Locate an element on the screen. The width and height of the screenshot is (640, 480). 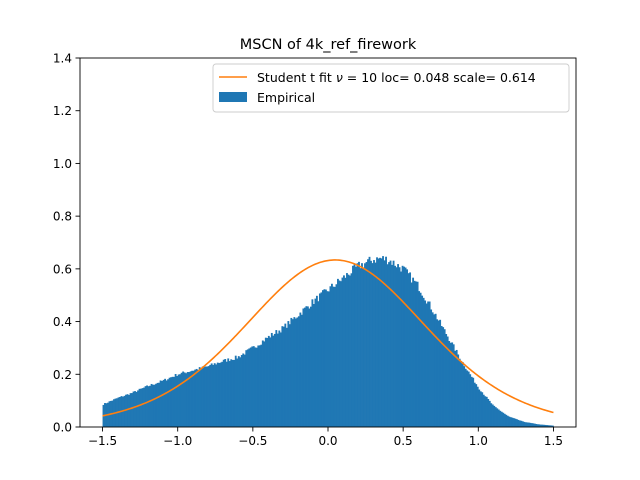
legend-fit-label-suffix: = 10 loc= 0.048 scale= 0.614 is located at coordinates (439, 77).